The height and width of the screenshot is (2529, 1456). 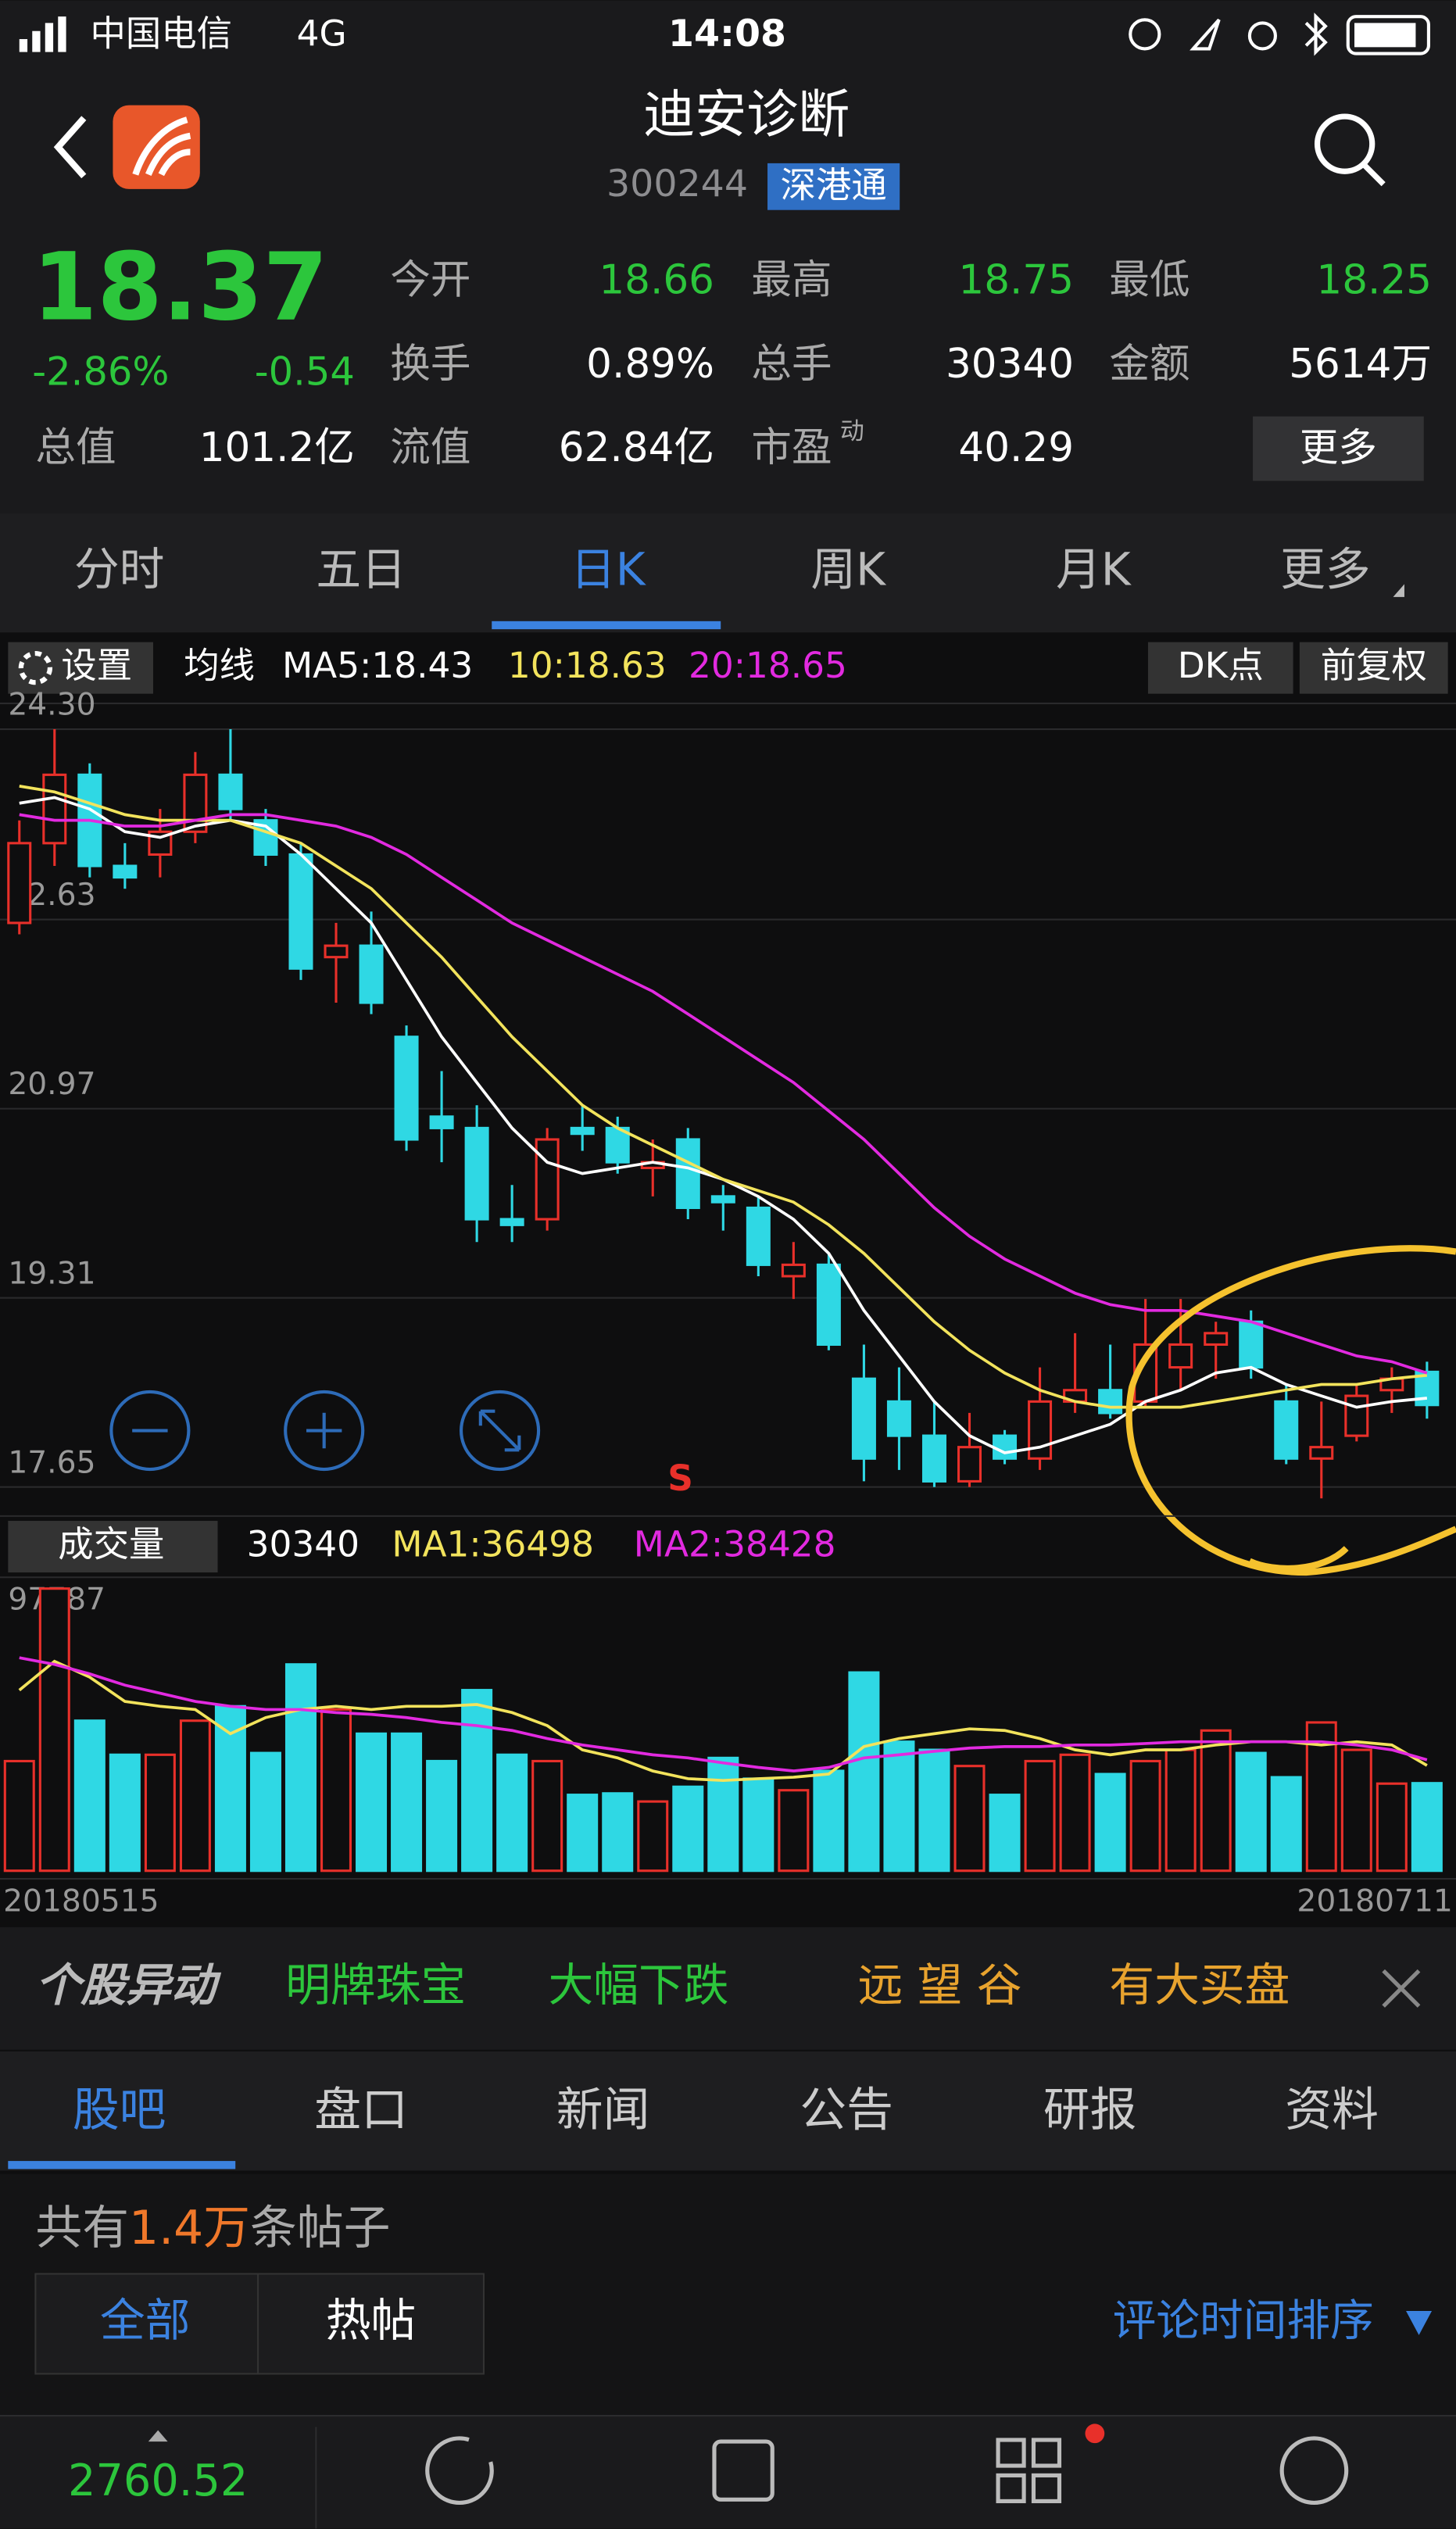 I want to click on field-value: 5614万, so click(x=1360, y=364).